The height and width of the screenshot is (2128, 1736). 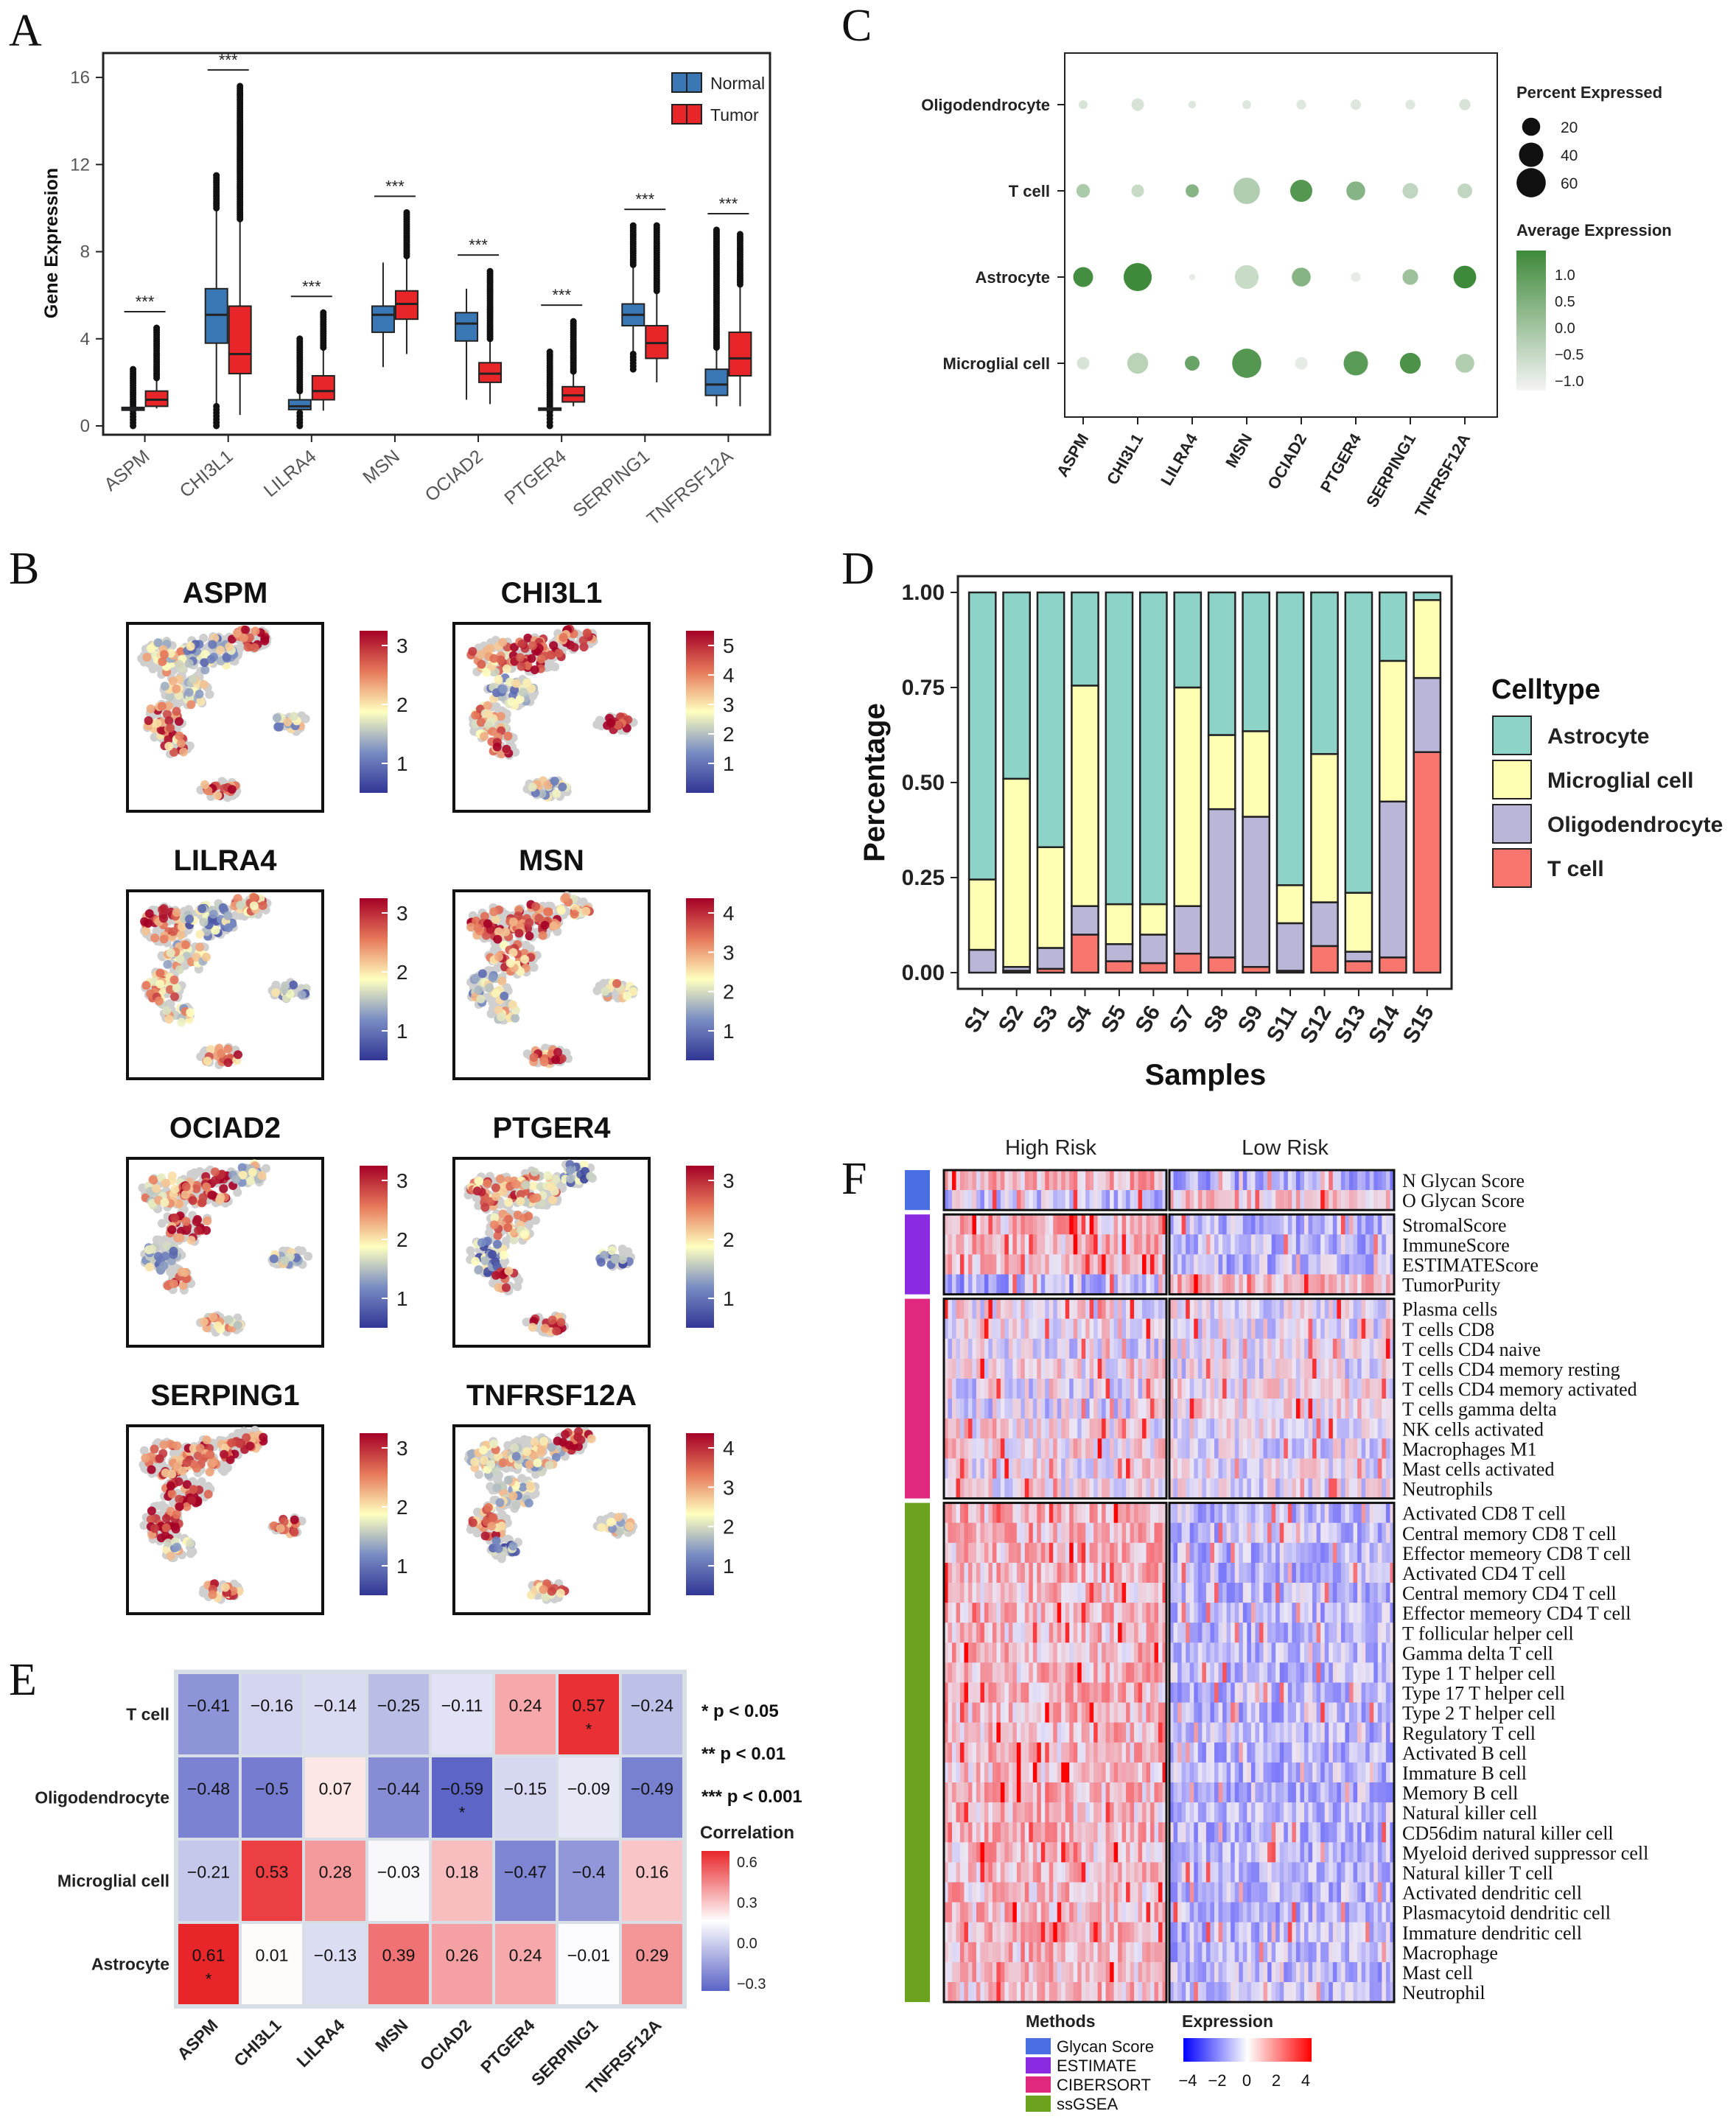 I want to click on colorbar-tick-label: −0.3, so click(x=751, y=1984).